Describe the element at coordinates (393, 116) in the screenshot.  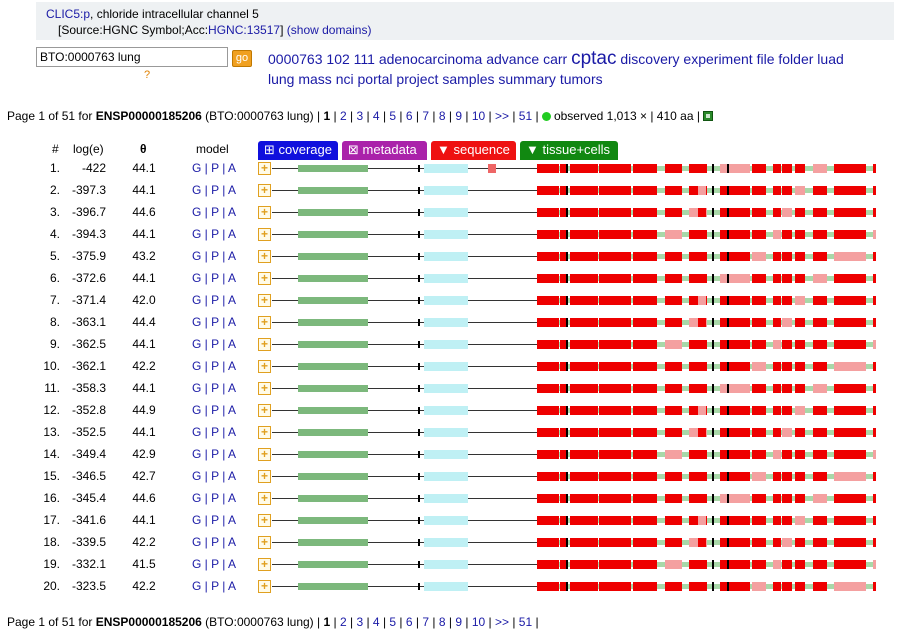
I see `page-link: 5` at that location.